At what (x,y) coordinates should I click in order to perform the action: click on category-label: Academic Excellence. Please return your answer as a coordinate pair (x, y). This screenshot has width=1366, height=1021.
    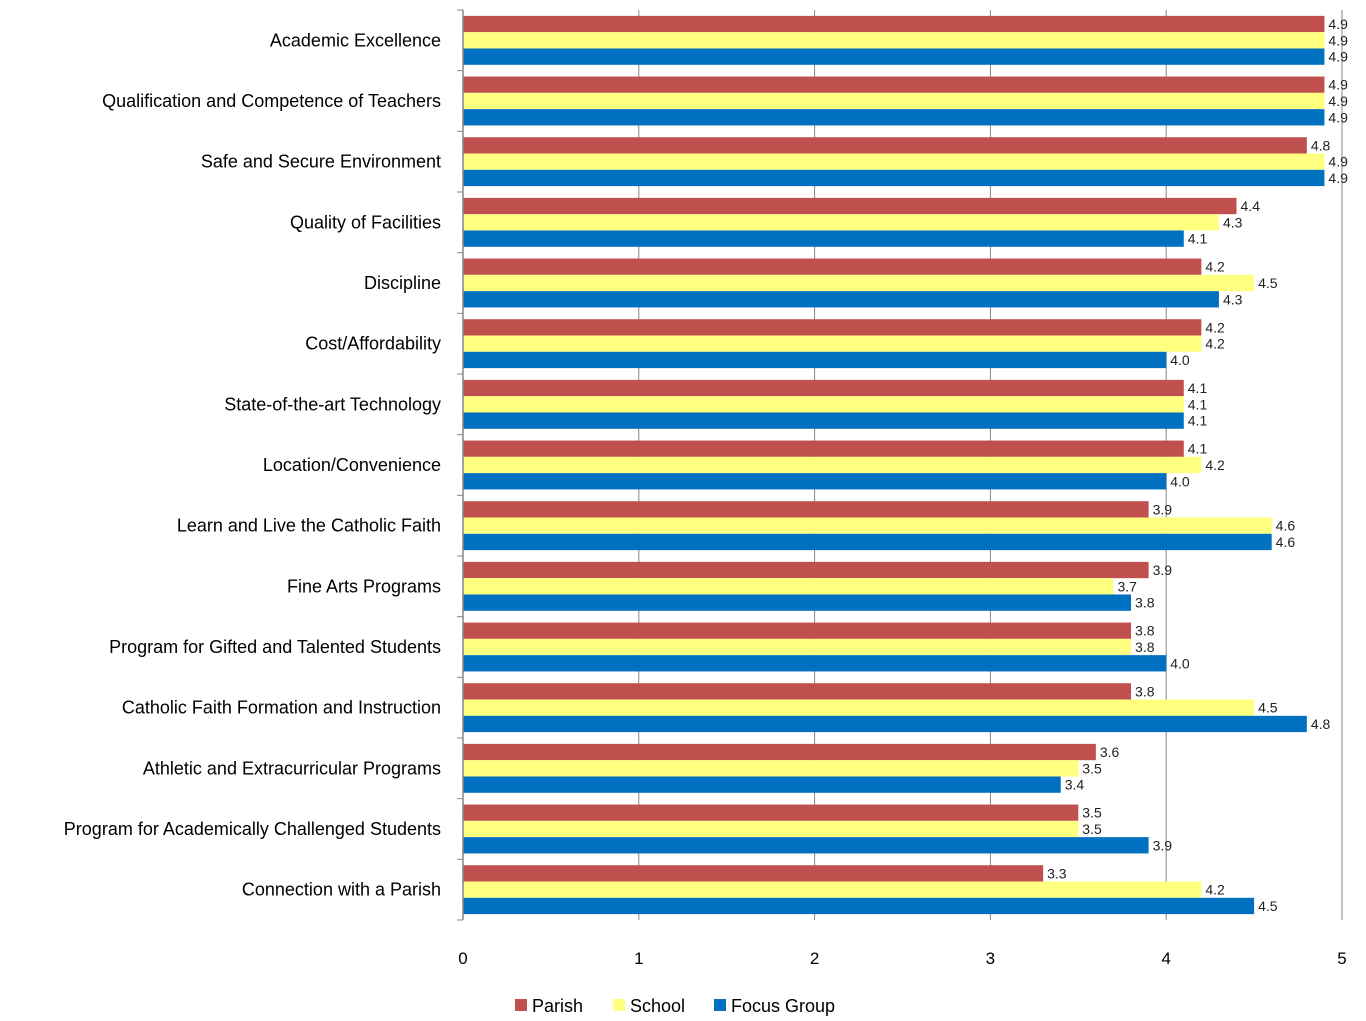
    Looking at the image, I should click on (355, 40).